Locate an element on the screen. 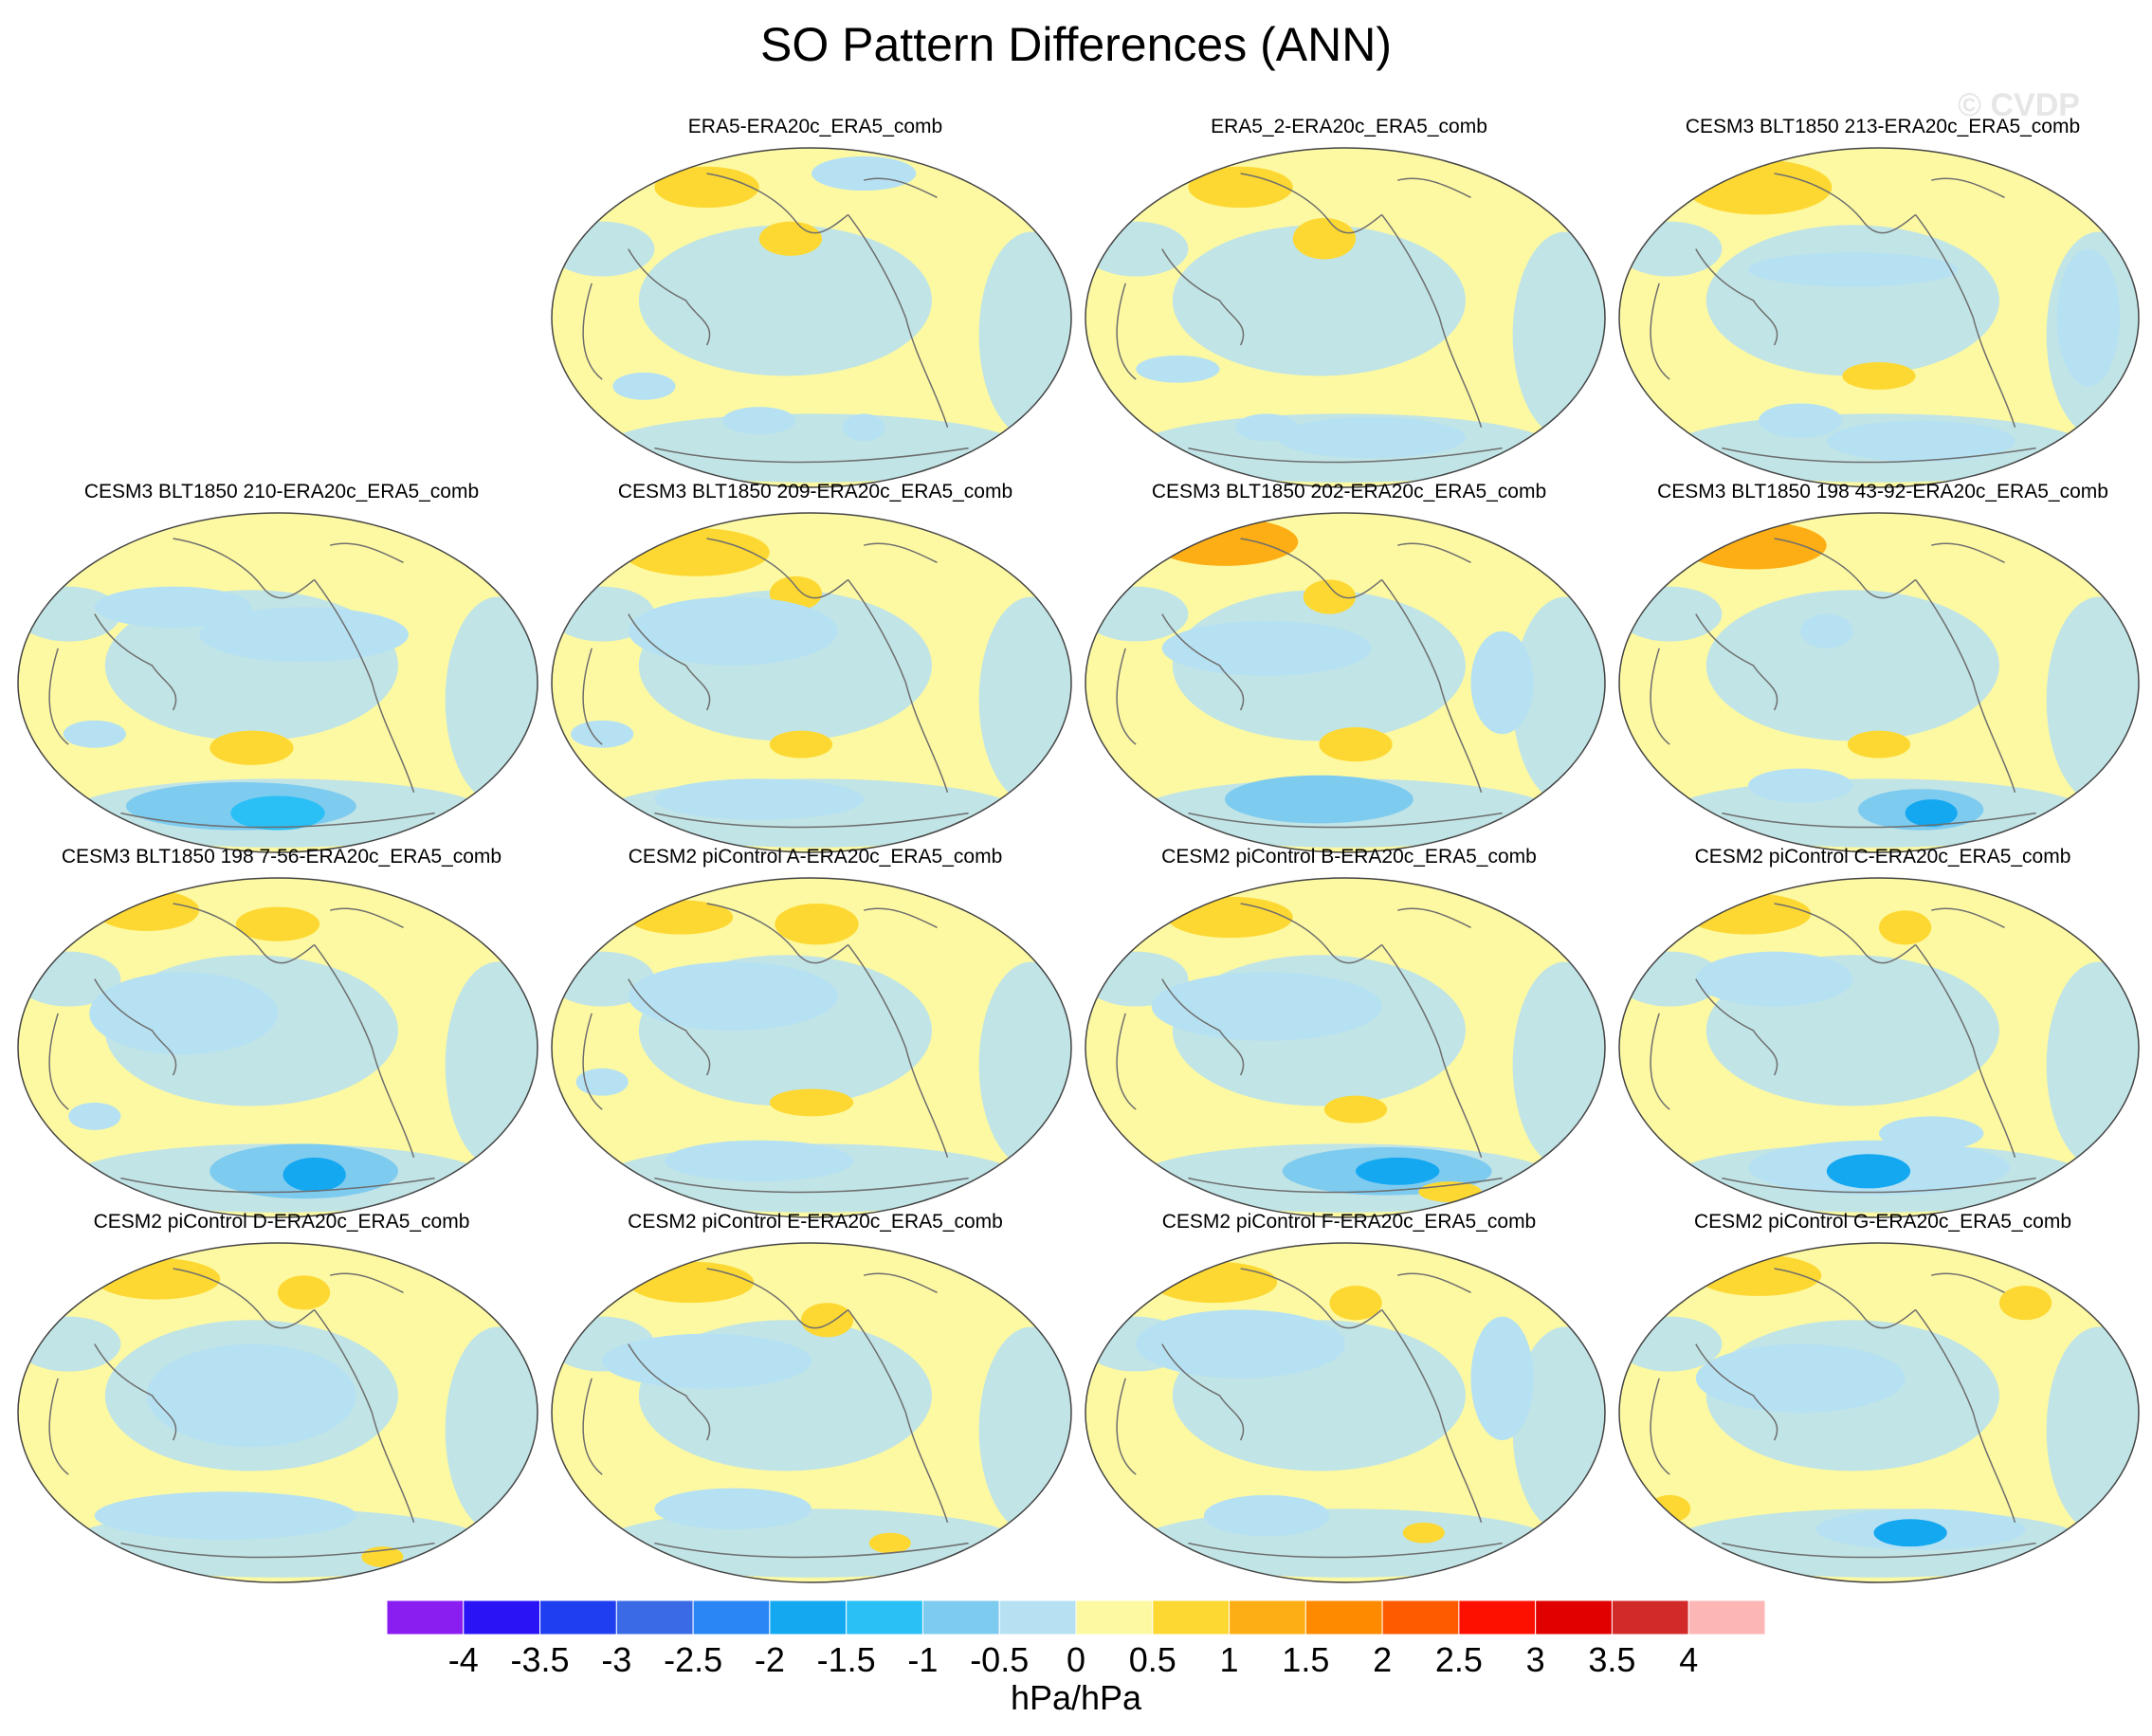  panel-title: CESM3 BLT1850 202-ERA20c_ERA5_comb is located at coordinates (1349, 492).